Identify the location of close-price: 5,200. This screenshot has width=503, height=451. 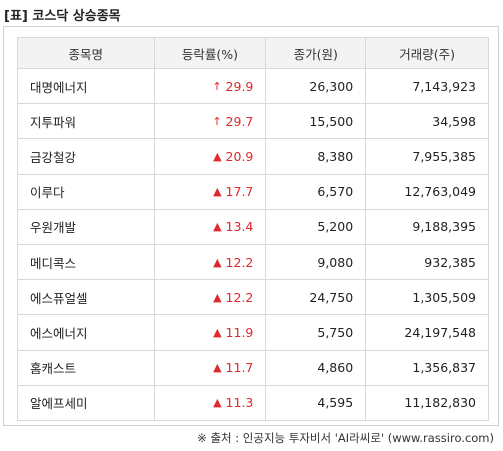
(316, 226).